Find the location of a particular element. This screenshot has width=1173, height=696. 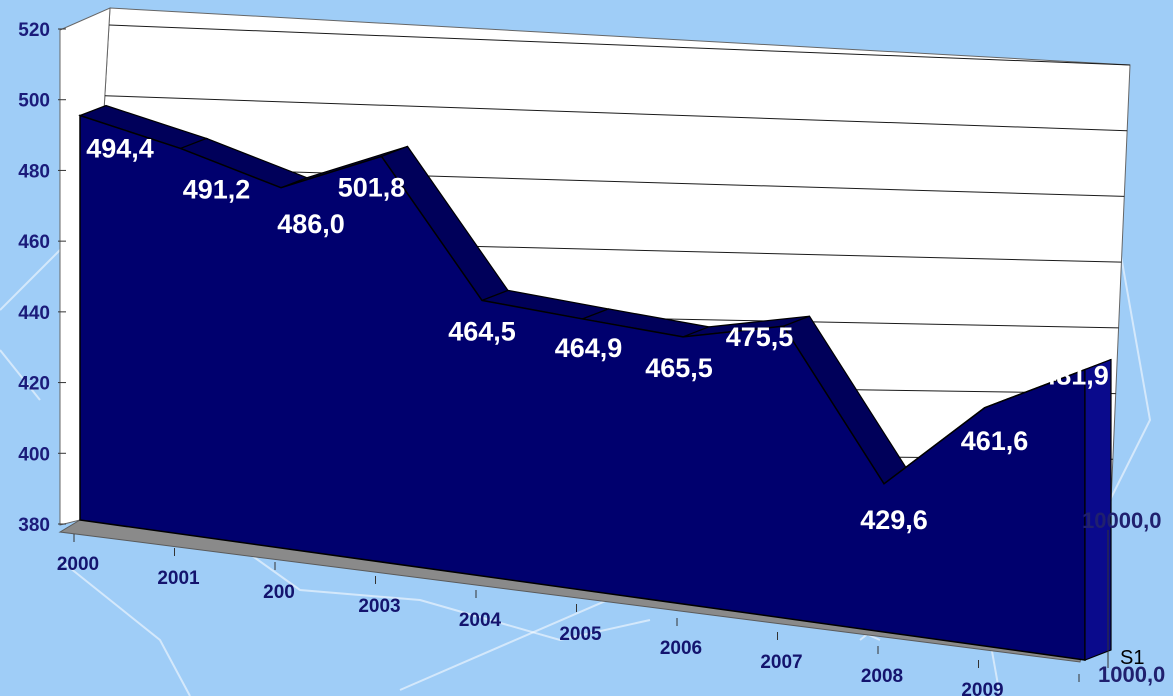

x-tick-label: 200 is located at coordinates (279, 592).